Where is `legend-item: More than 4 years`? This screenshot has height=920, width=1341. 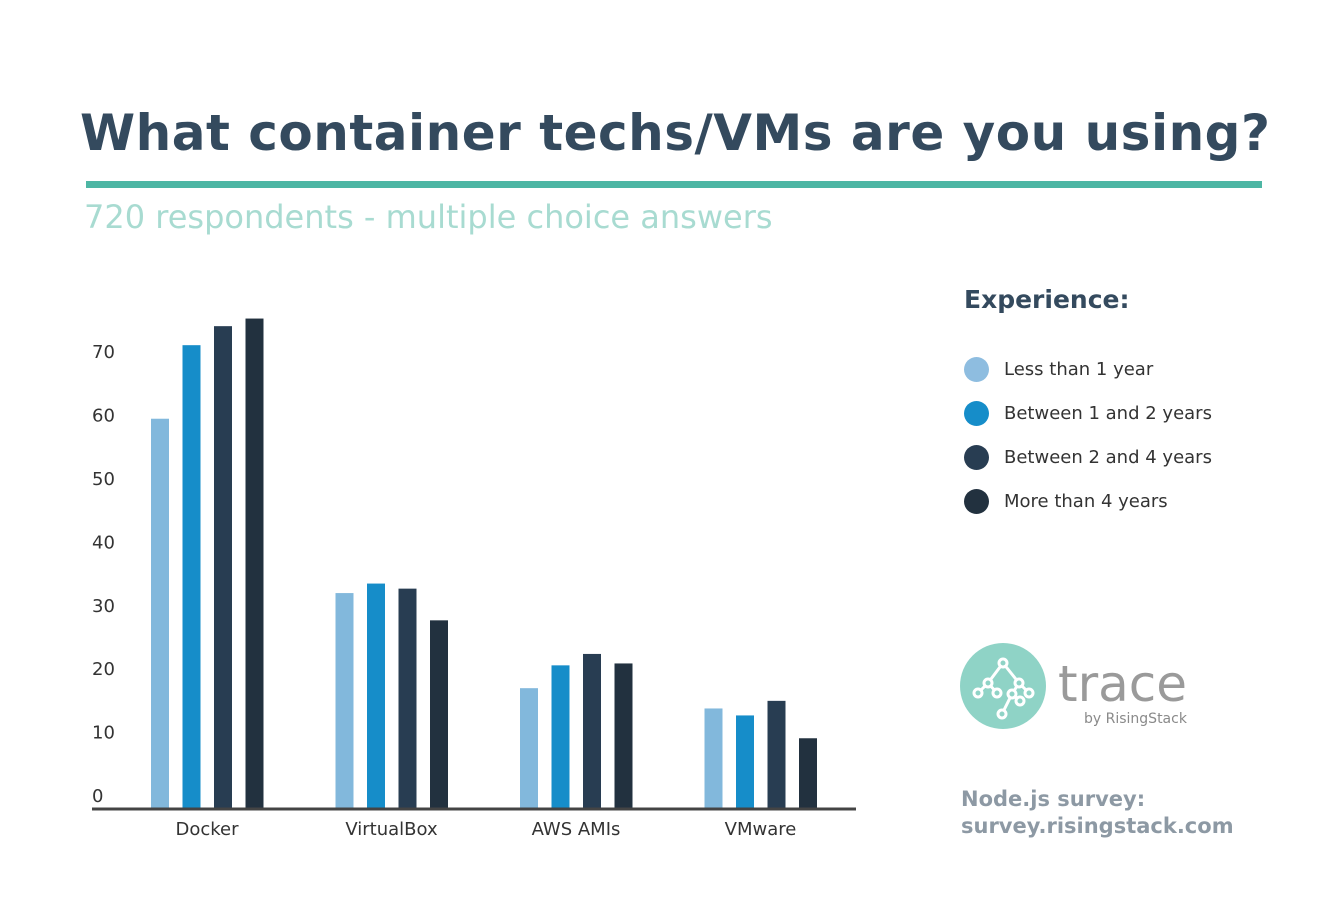
legend-item: More than 4 years is located at coordinates (1066, 501).